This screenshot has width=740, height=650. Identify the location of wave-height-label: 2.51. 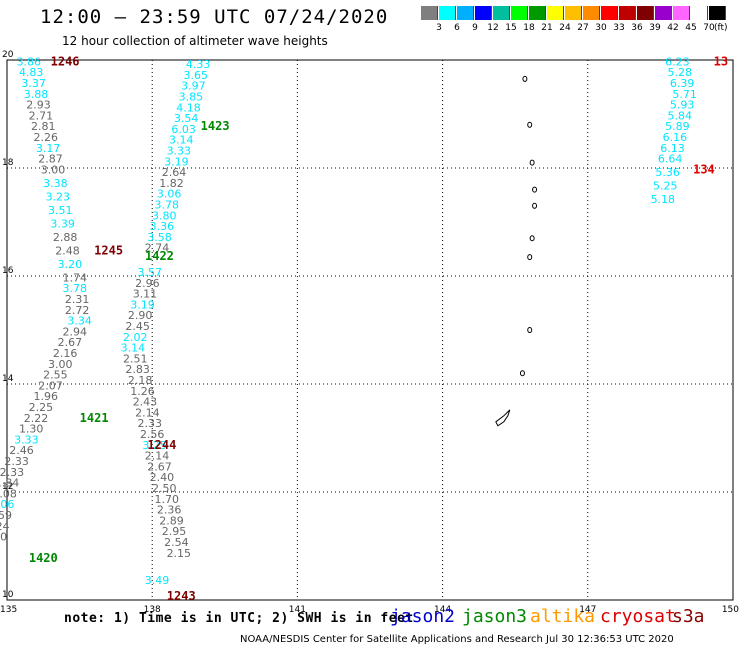
(135, 358).